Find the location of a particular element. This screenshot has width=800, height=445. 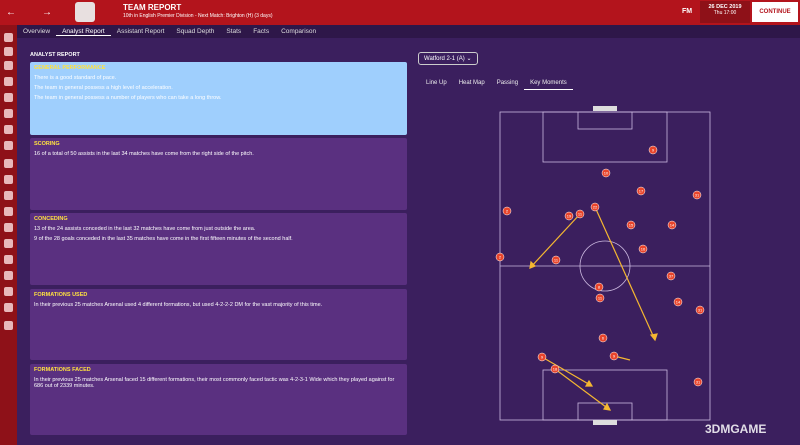

back: ← is located at coordinates (11, 12).